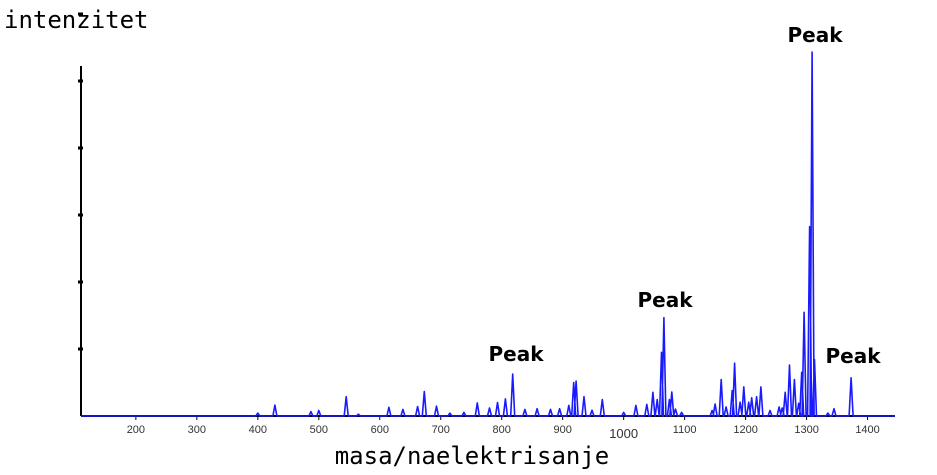 This screenshot has width=937, height=475. What do you see at coordinates (665, 300) in the screenshot?
I see `peak-label-1066: Peak` at bounding box center [665, 300].